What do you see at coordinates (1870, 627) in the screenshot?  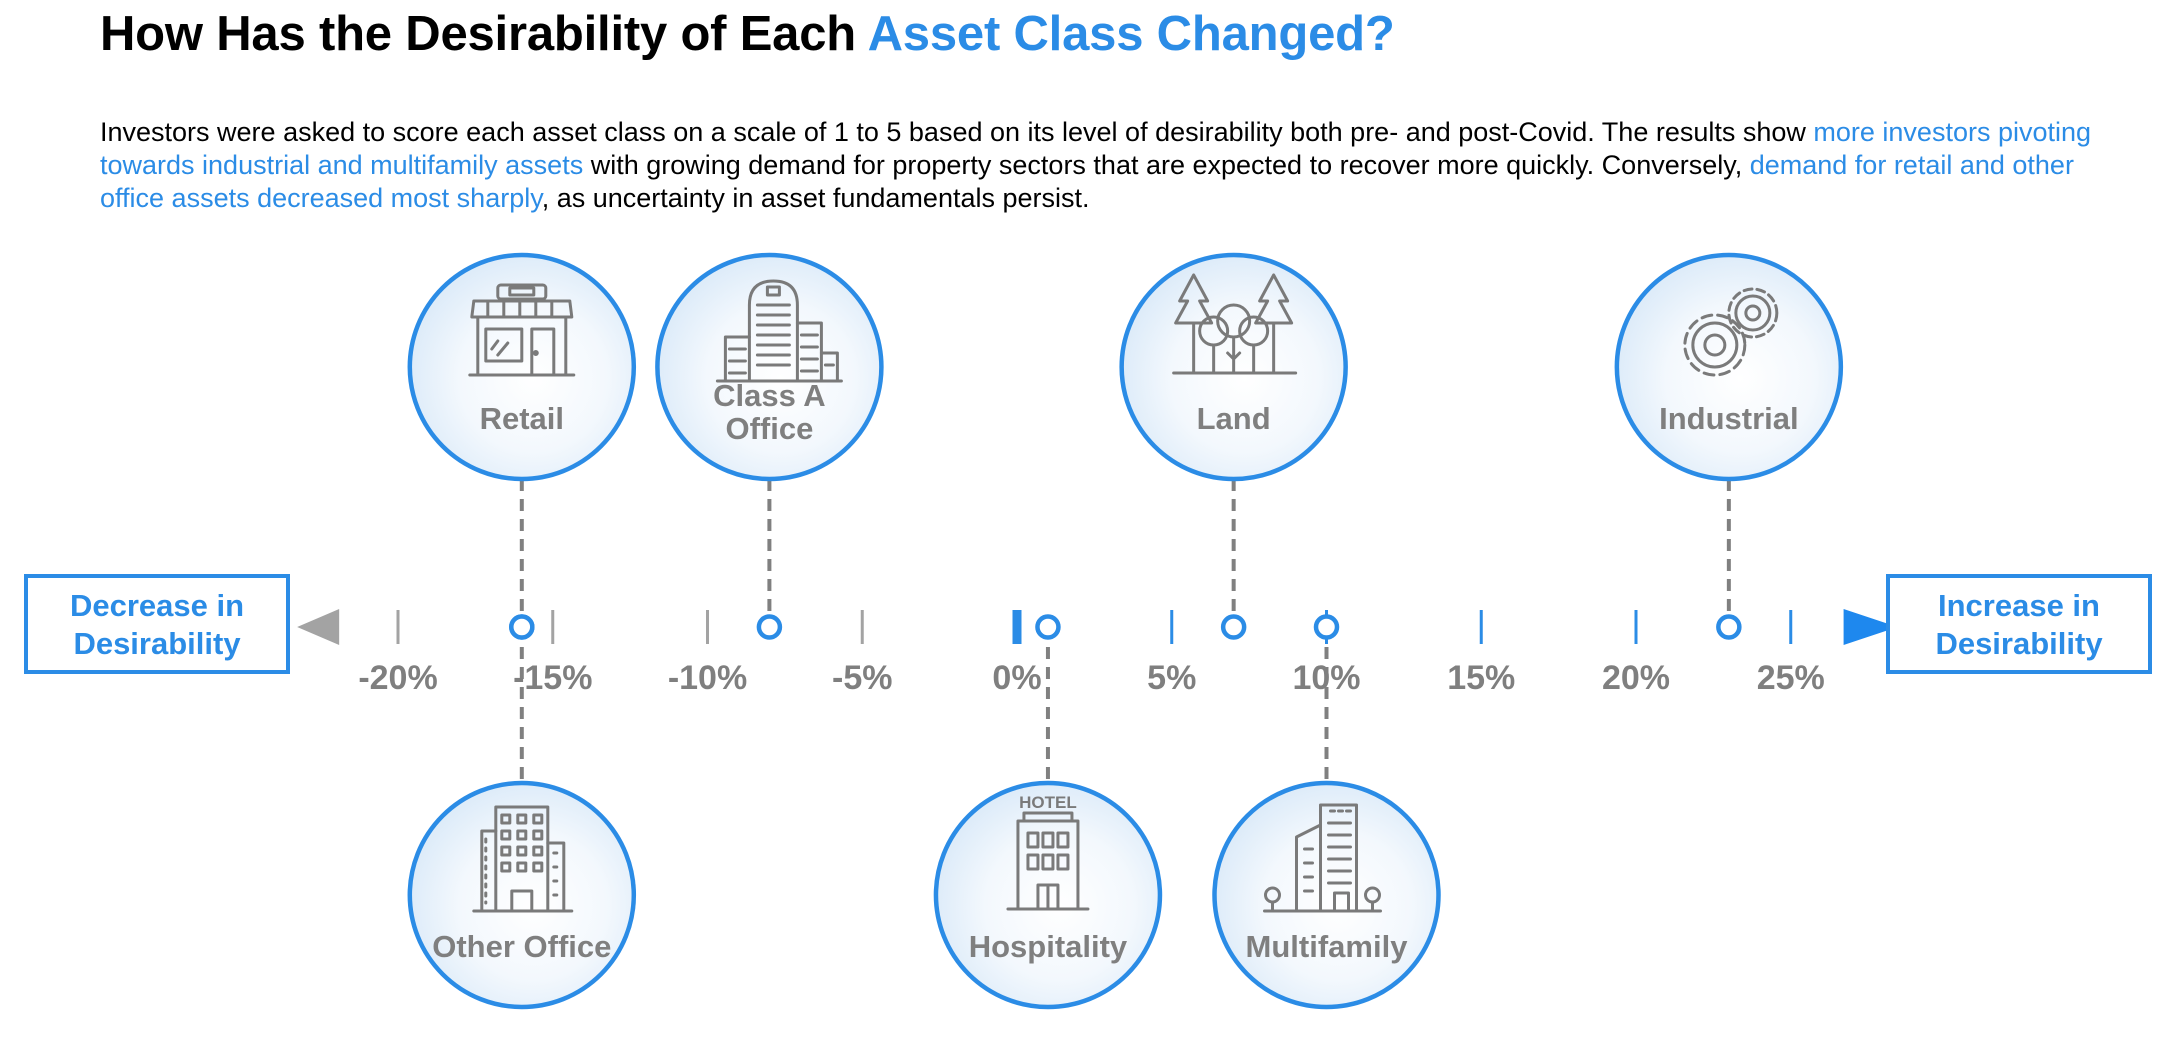 I see `axis-right-arrowhead` at bounding box center [1870, 627].